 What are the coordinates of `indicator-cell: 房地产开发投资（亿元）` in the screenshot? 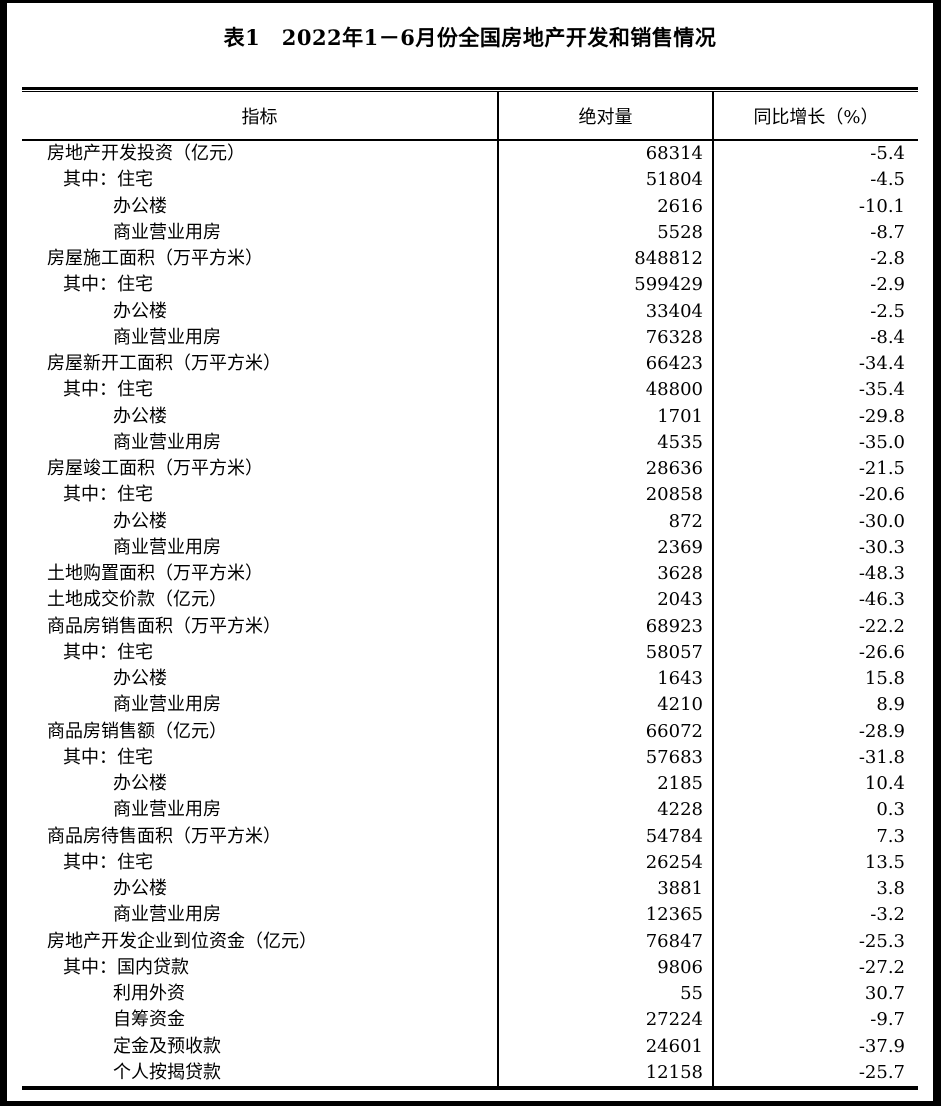 It's located at (146, 153).